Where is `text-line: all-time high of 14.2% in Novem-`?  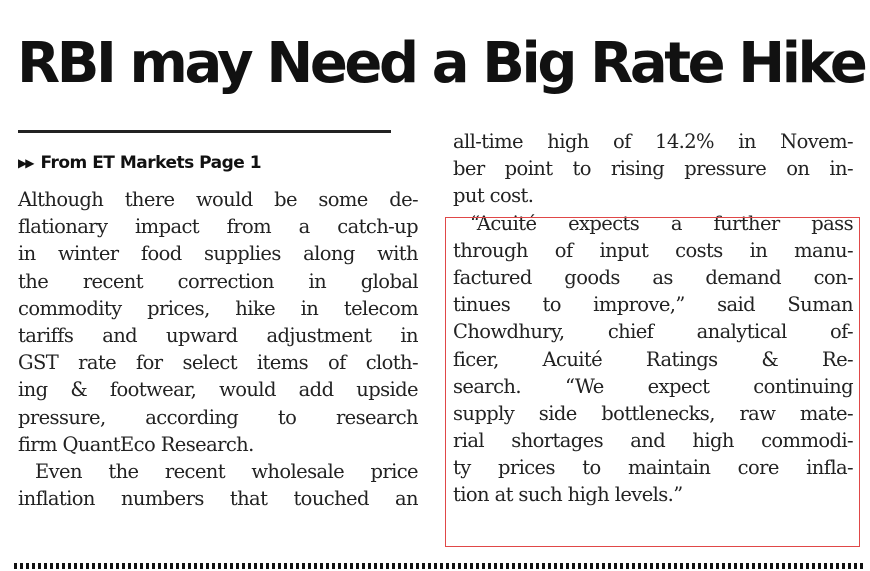
text-line: all-time high of 14.2% in Novem- is located at coordinates (653, 141).